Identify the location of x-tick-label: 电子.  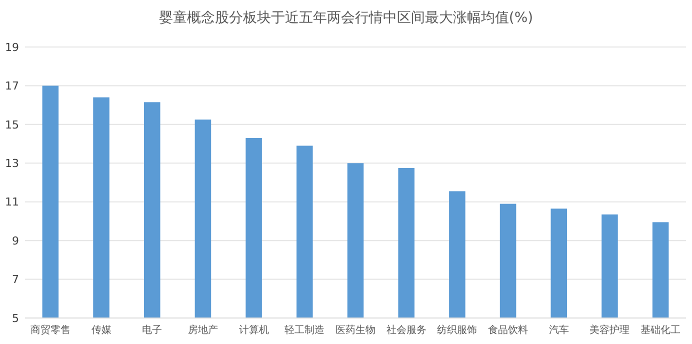
(152, 330).